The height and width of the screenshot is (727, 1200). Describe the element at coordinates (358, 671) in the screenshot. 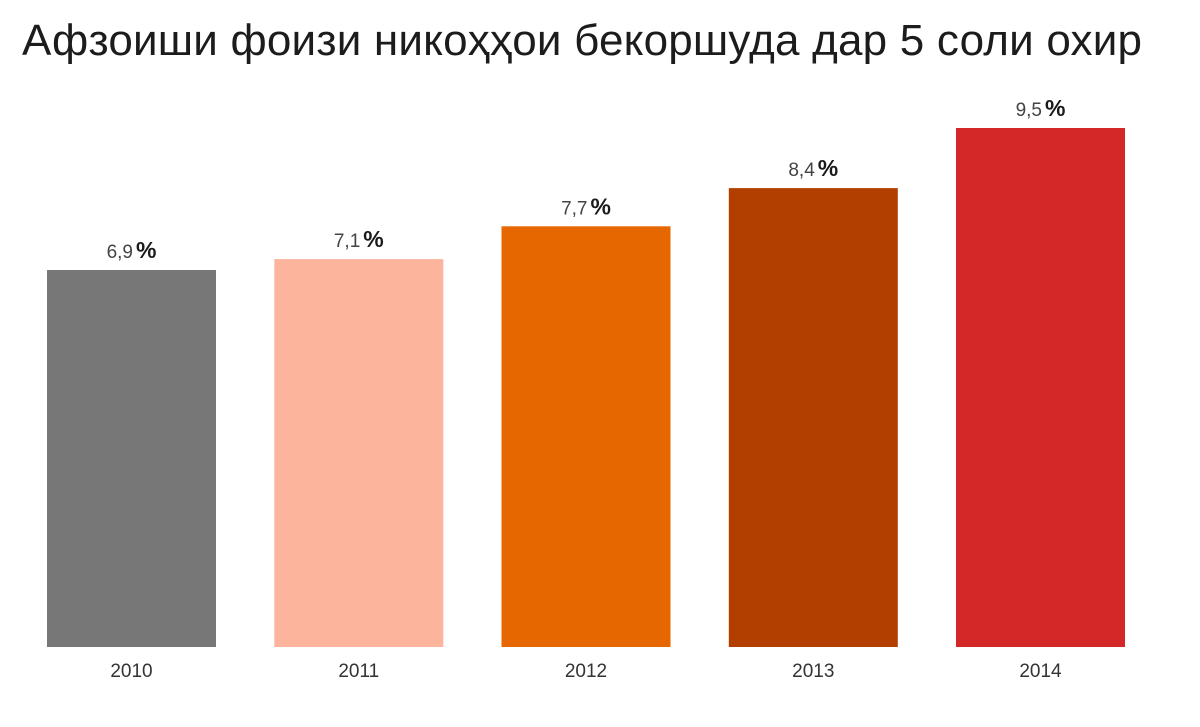

I see `x-tick-label-2011: 2011` at that location.